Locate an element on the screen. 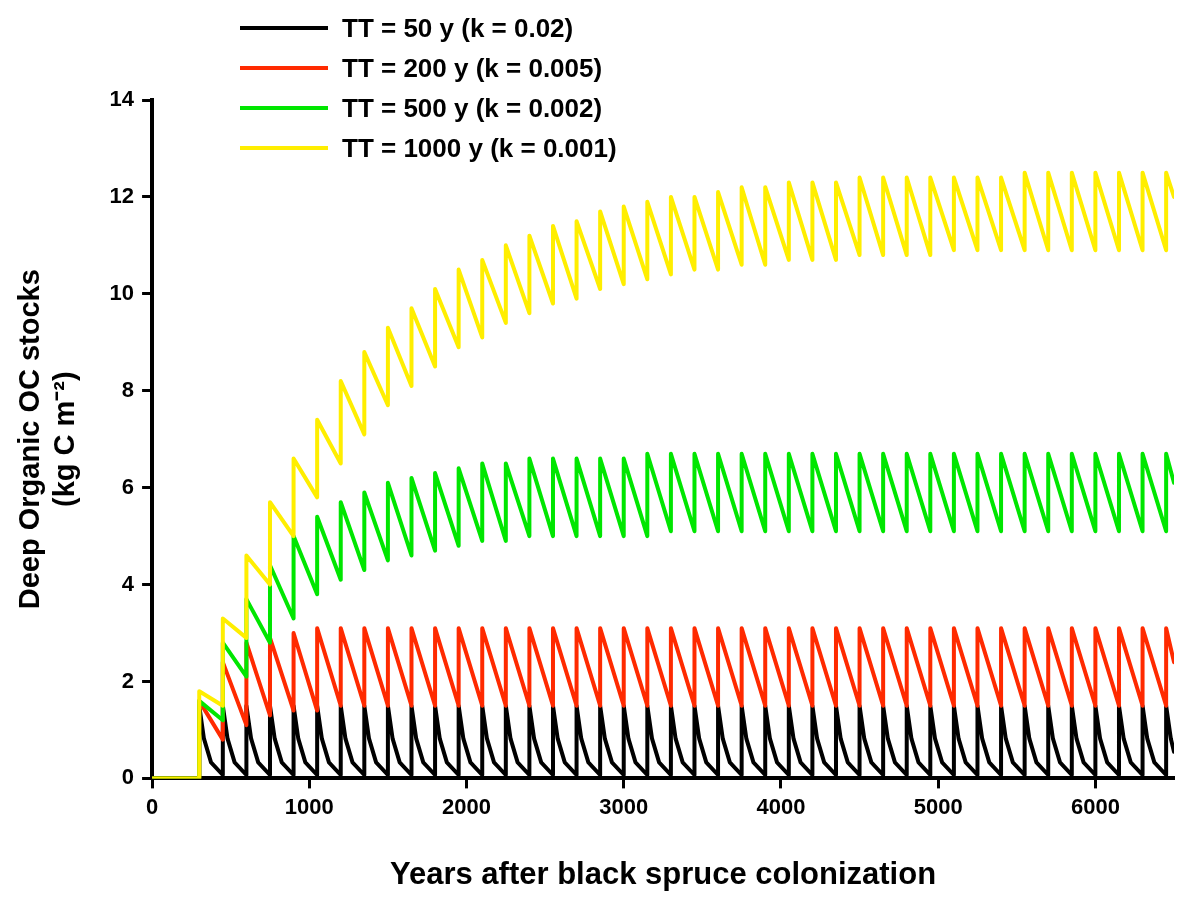  legend-label: TT = 500 y (k = 0.002) is located at coordinates (472, 108).